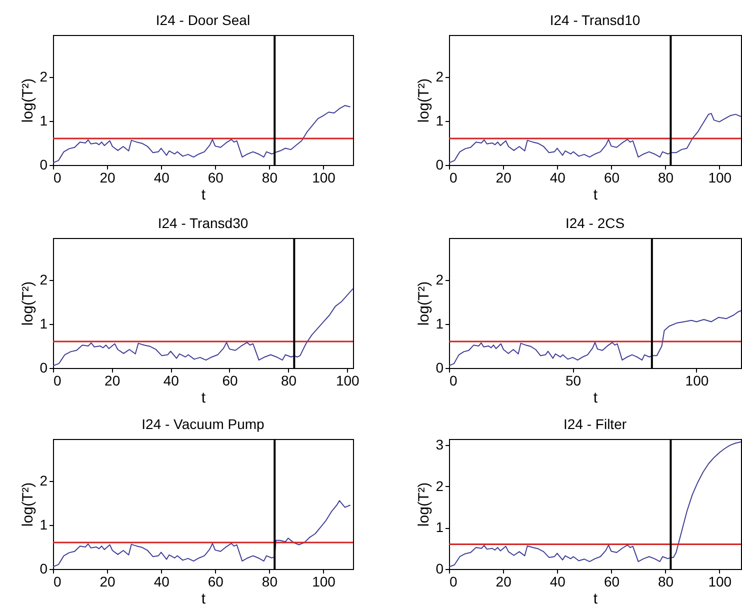  What do you see at coordinates (203, 20) in the screenshot?
I see `chart-title: I24 - Door Seal` at bounding box center [203, 20].